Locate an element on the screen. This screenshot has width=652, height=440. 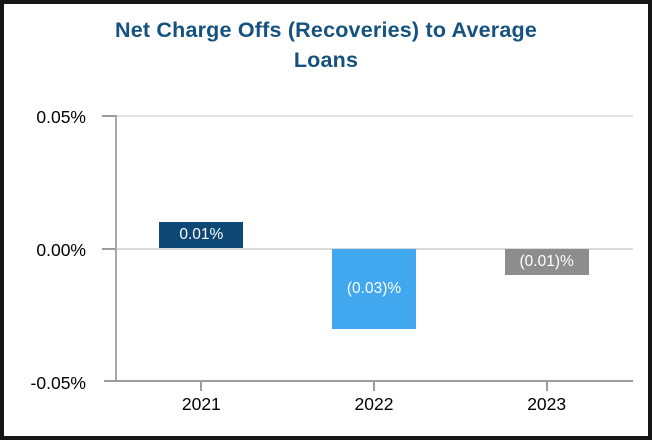
bar-value-label-2021: 0.01% is located at coordinates (201, 235).